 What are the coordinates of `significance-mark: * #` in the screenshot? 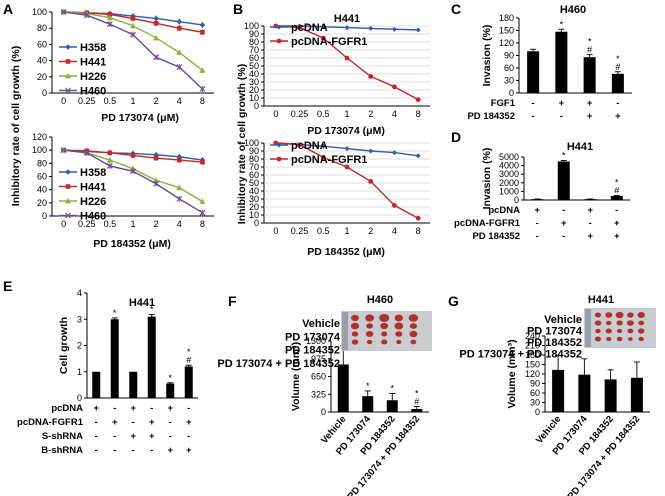 It's located at (416, 398).